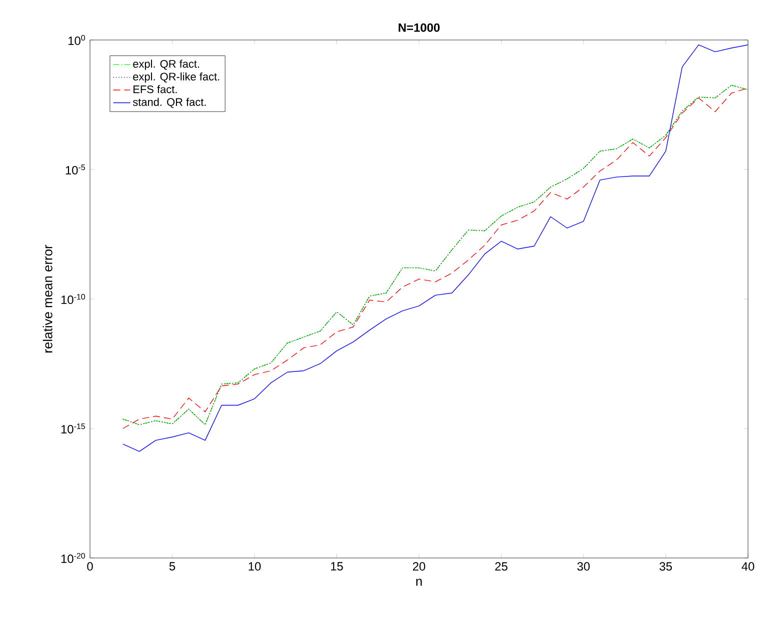 Image resolution: width=761 pixels, height=622 pixels. I want to click on y-tick-label: 10$^{0}$, so click(77, 39).